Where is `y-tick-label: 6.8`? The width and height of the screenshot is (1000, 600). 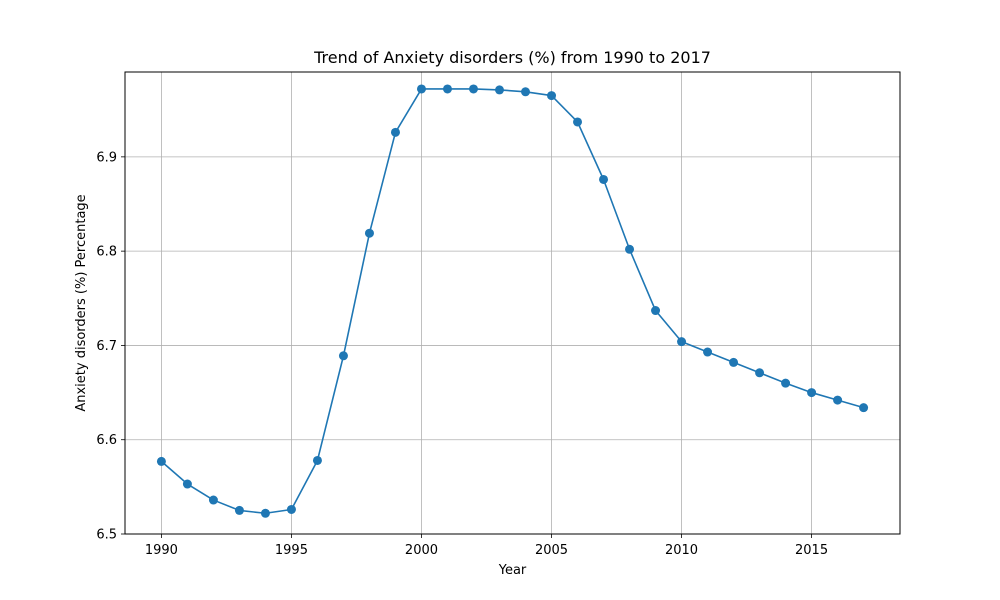
y-tick-label: 6.8 is located at coordinates (106, 252).